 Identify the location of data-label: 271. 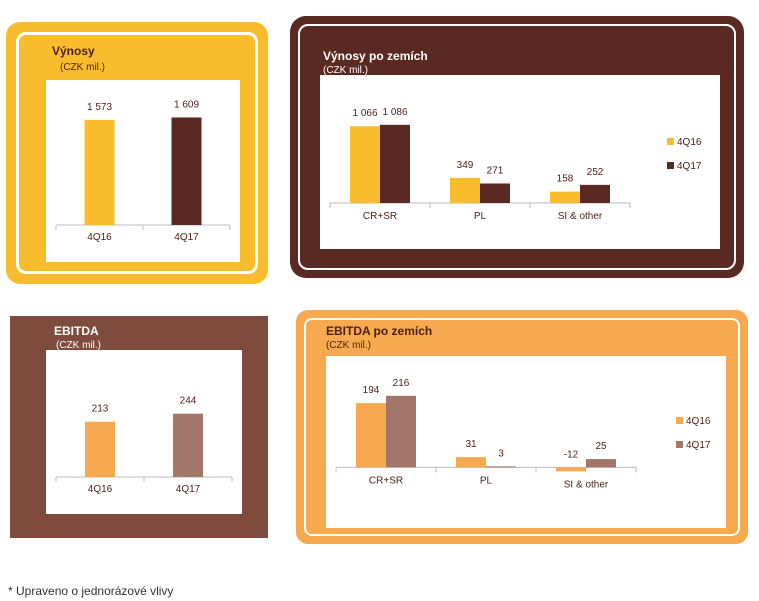
(495, 170).